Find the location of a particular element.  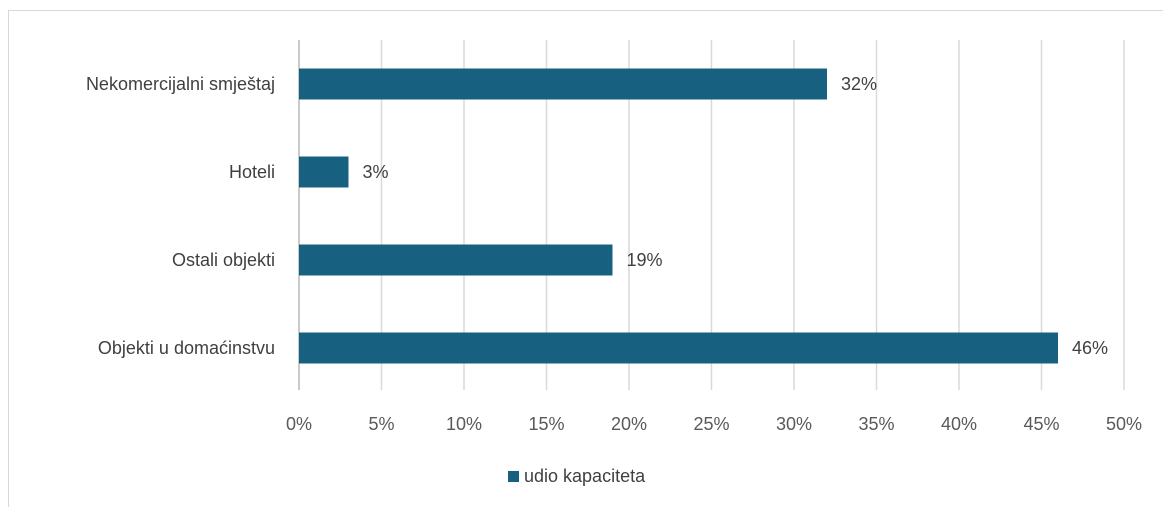

legend: udio kapaciteta is located at coordinates (576, 476).